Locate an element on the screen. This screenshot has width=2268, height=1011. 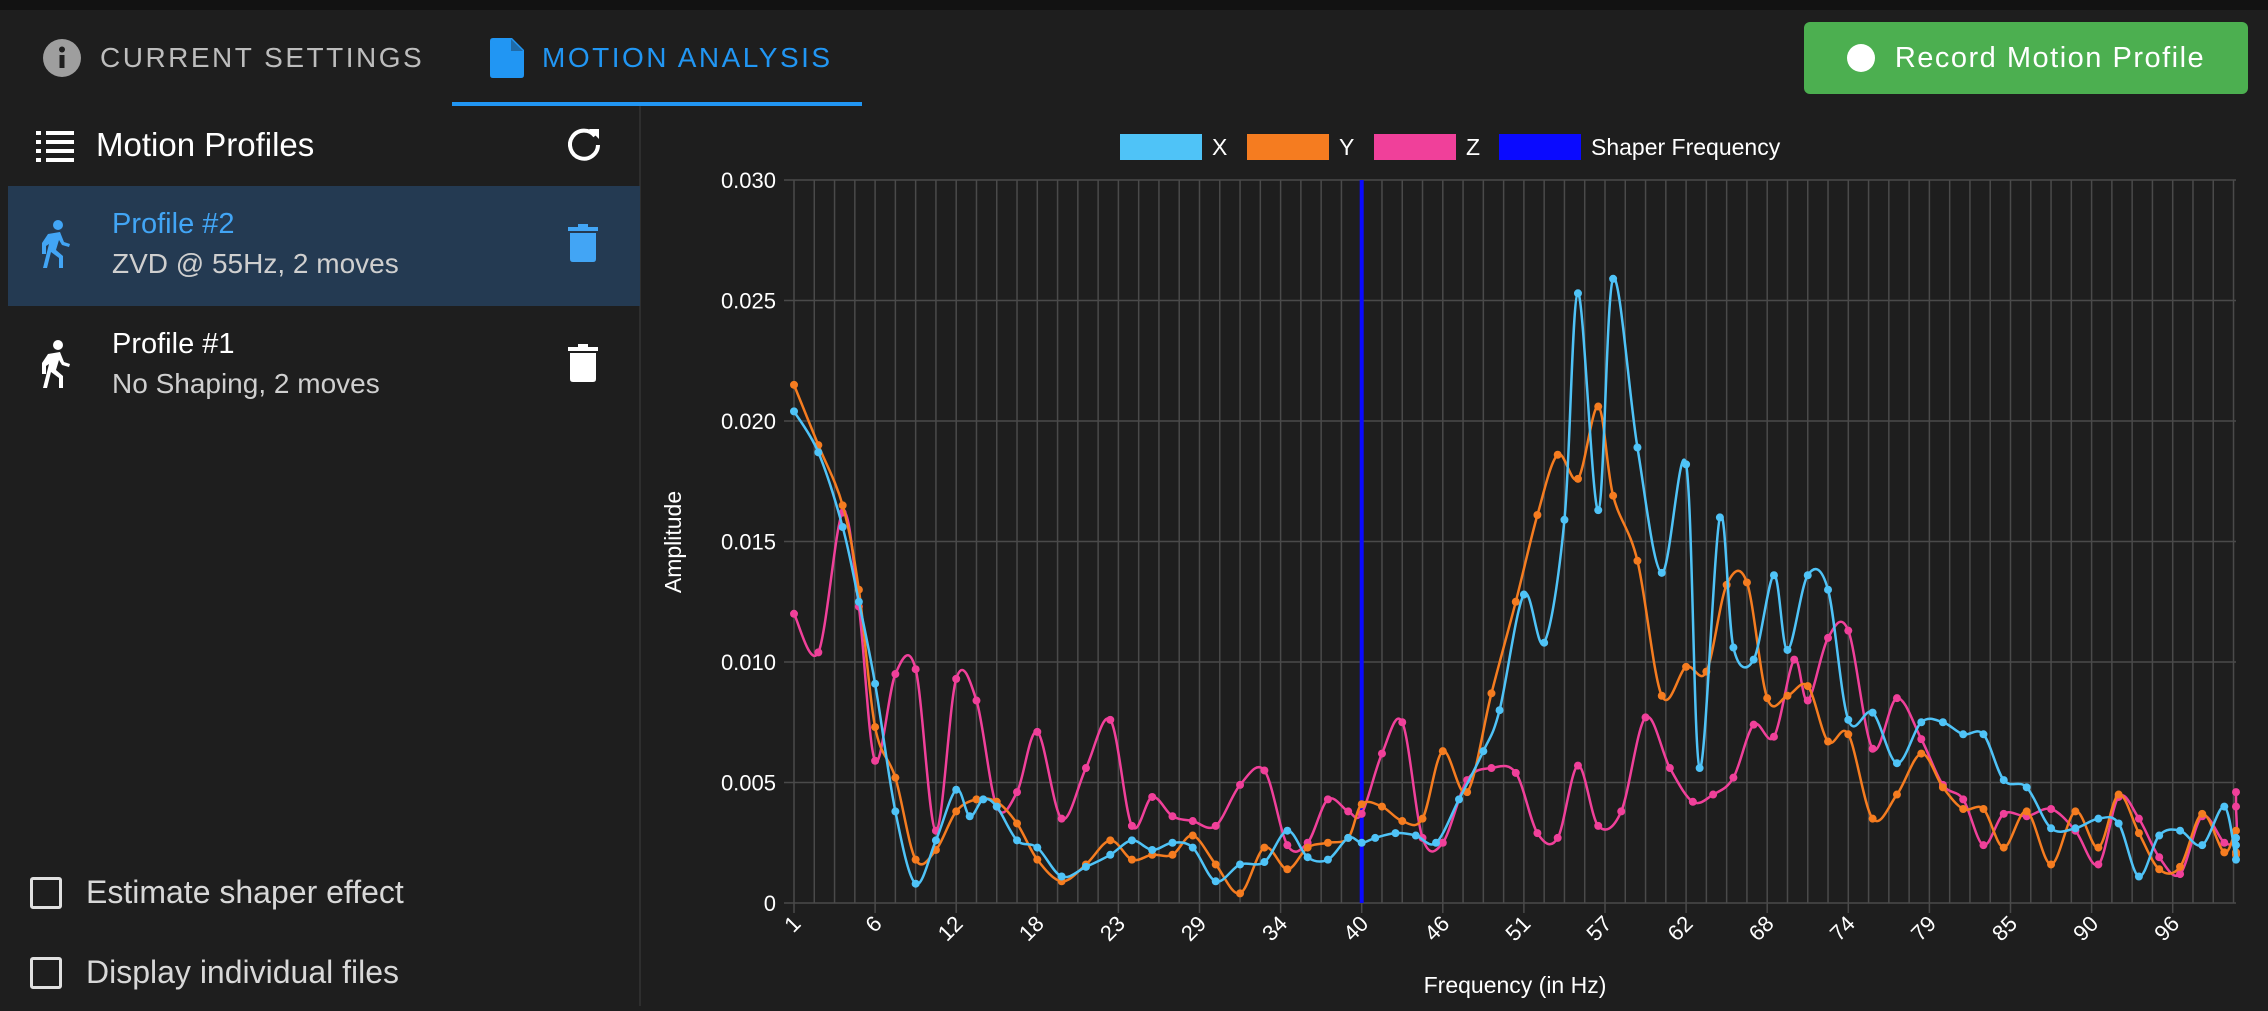
x-tick-label: 62 is located at coordinates (1680, 928).